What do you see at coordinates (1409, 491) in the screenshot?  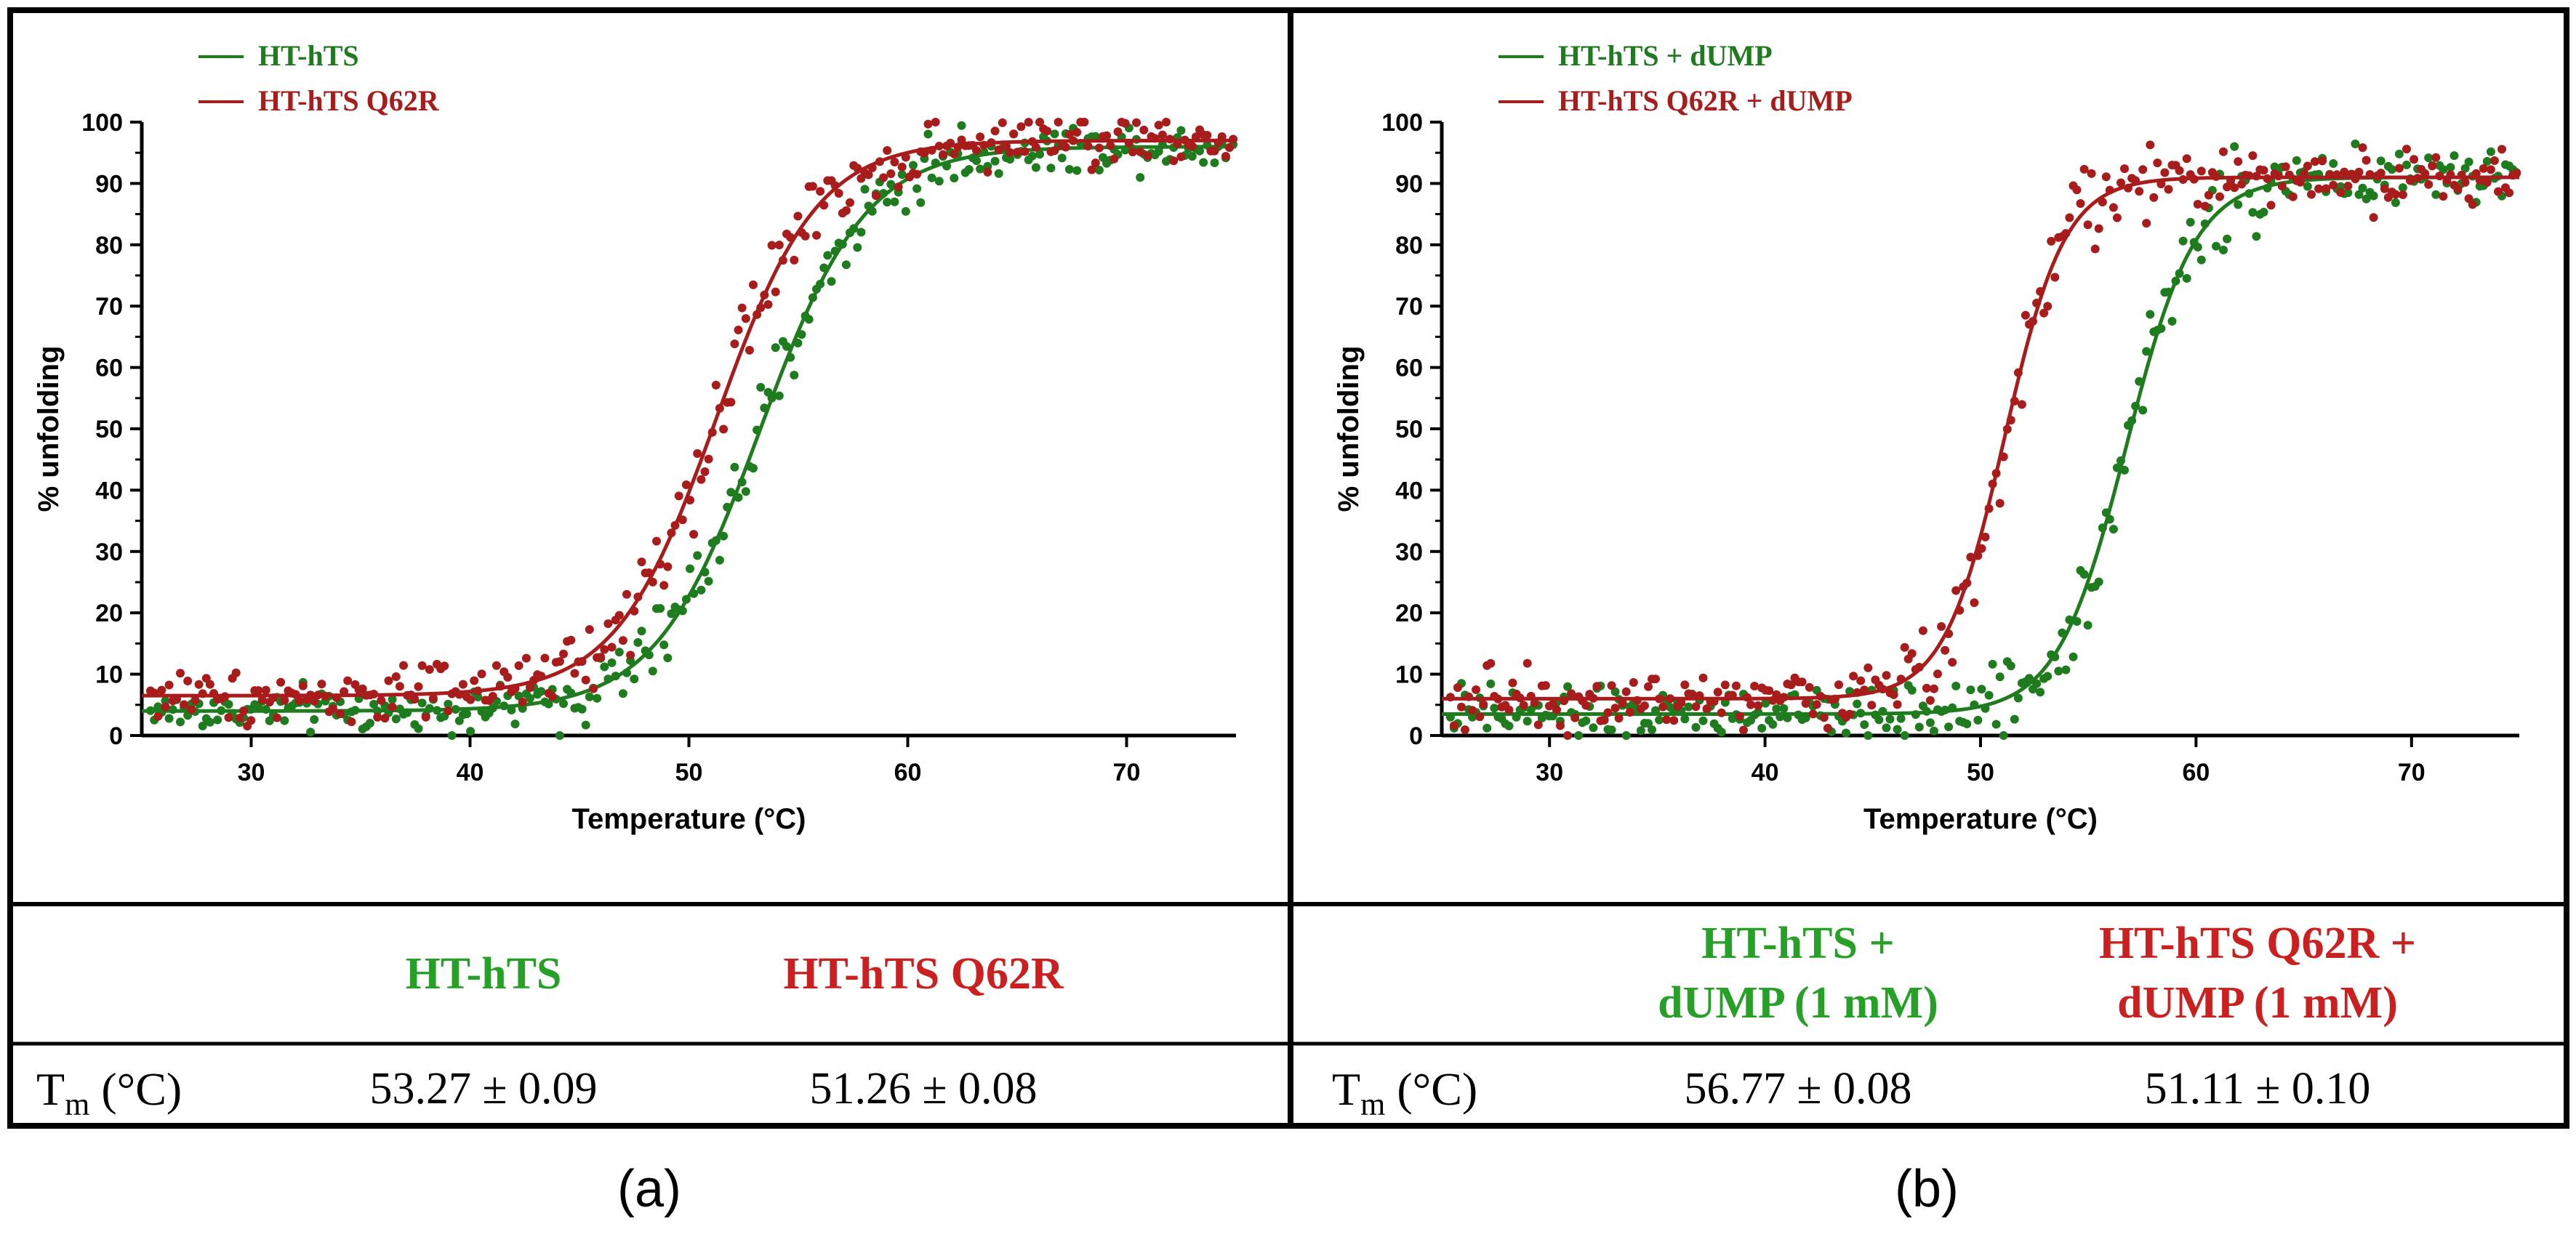 I see `y-tick-label: 40` at bounding box center [1409, 491].